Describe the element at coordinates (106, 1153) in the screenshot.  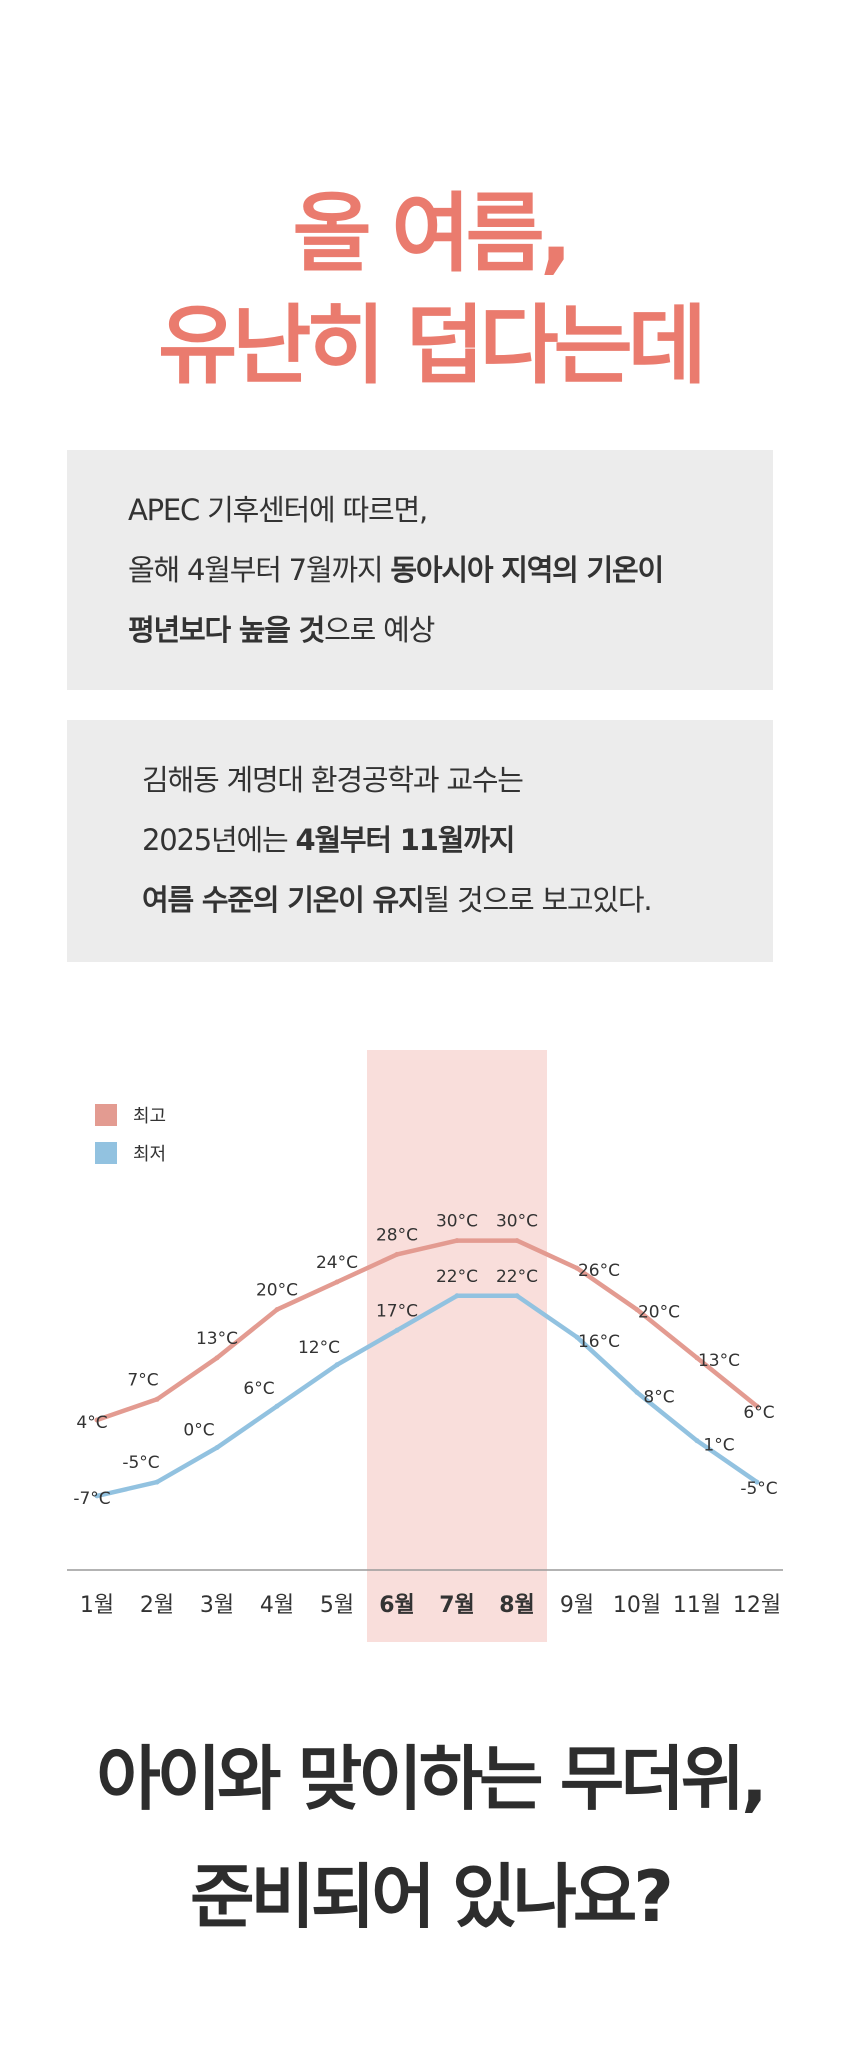
I see `low-temp-legend-swatch` at that location.